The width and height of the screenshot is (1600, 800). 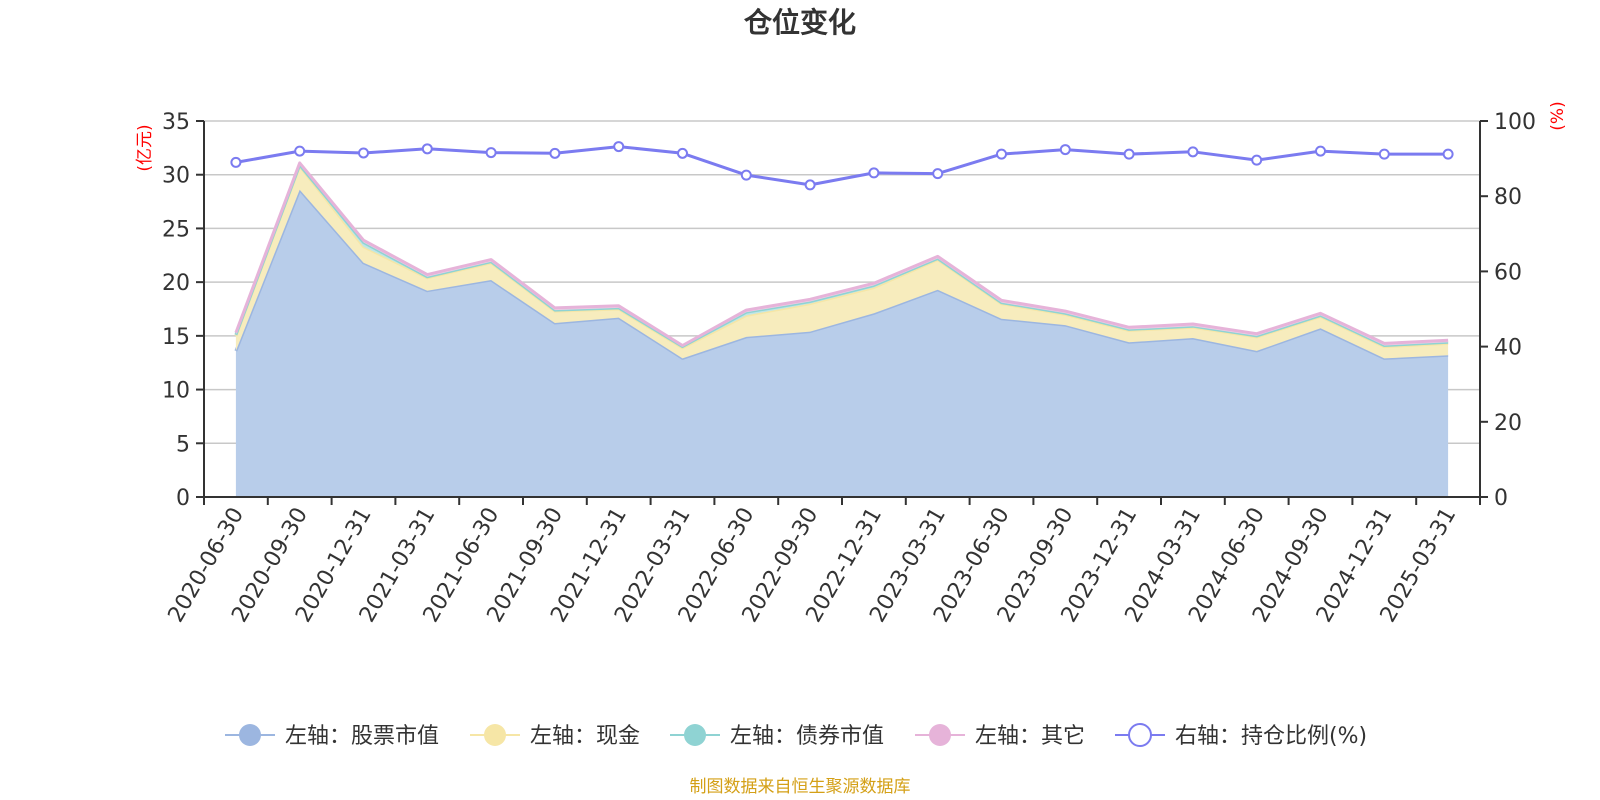 What do you see at coordinates (1508, 272) in the screenshot?
I see `right-tick-label: 60` at bounding box center [1508, 272].